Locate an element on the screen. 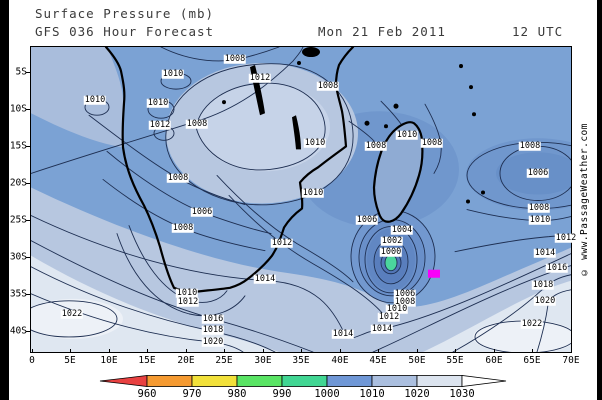  colorbar-tick-label: 960 is located at coordinates (147, 394).